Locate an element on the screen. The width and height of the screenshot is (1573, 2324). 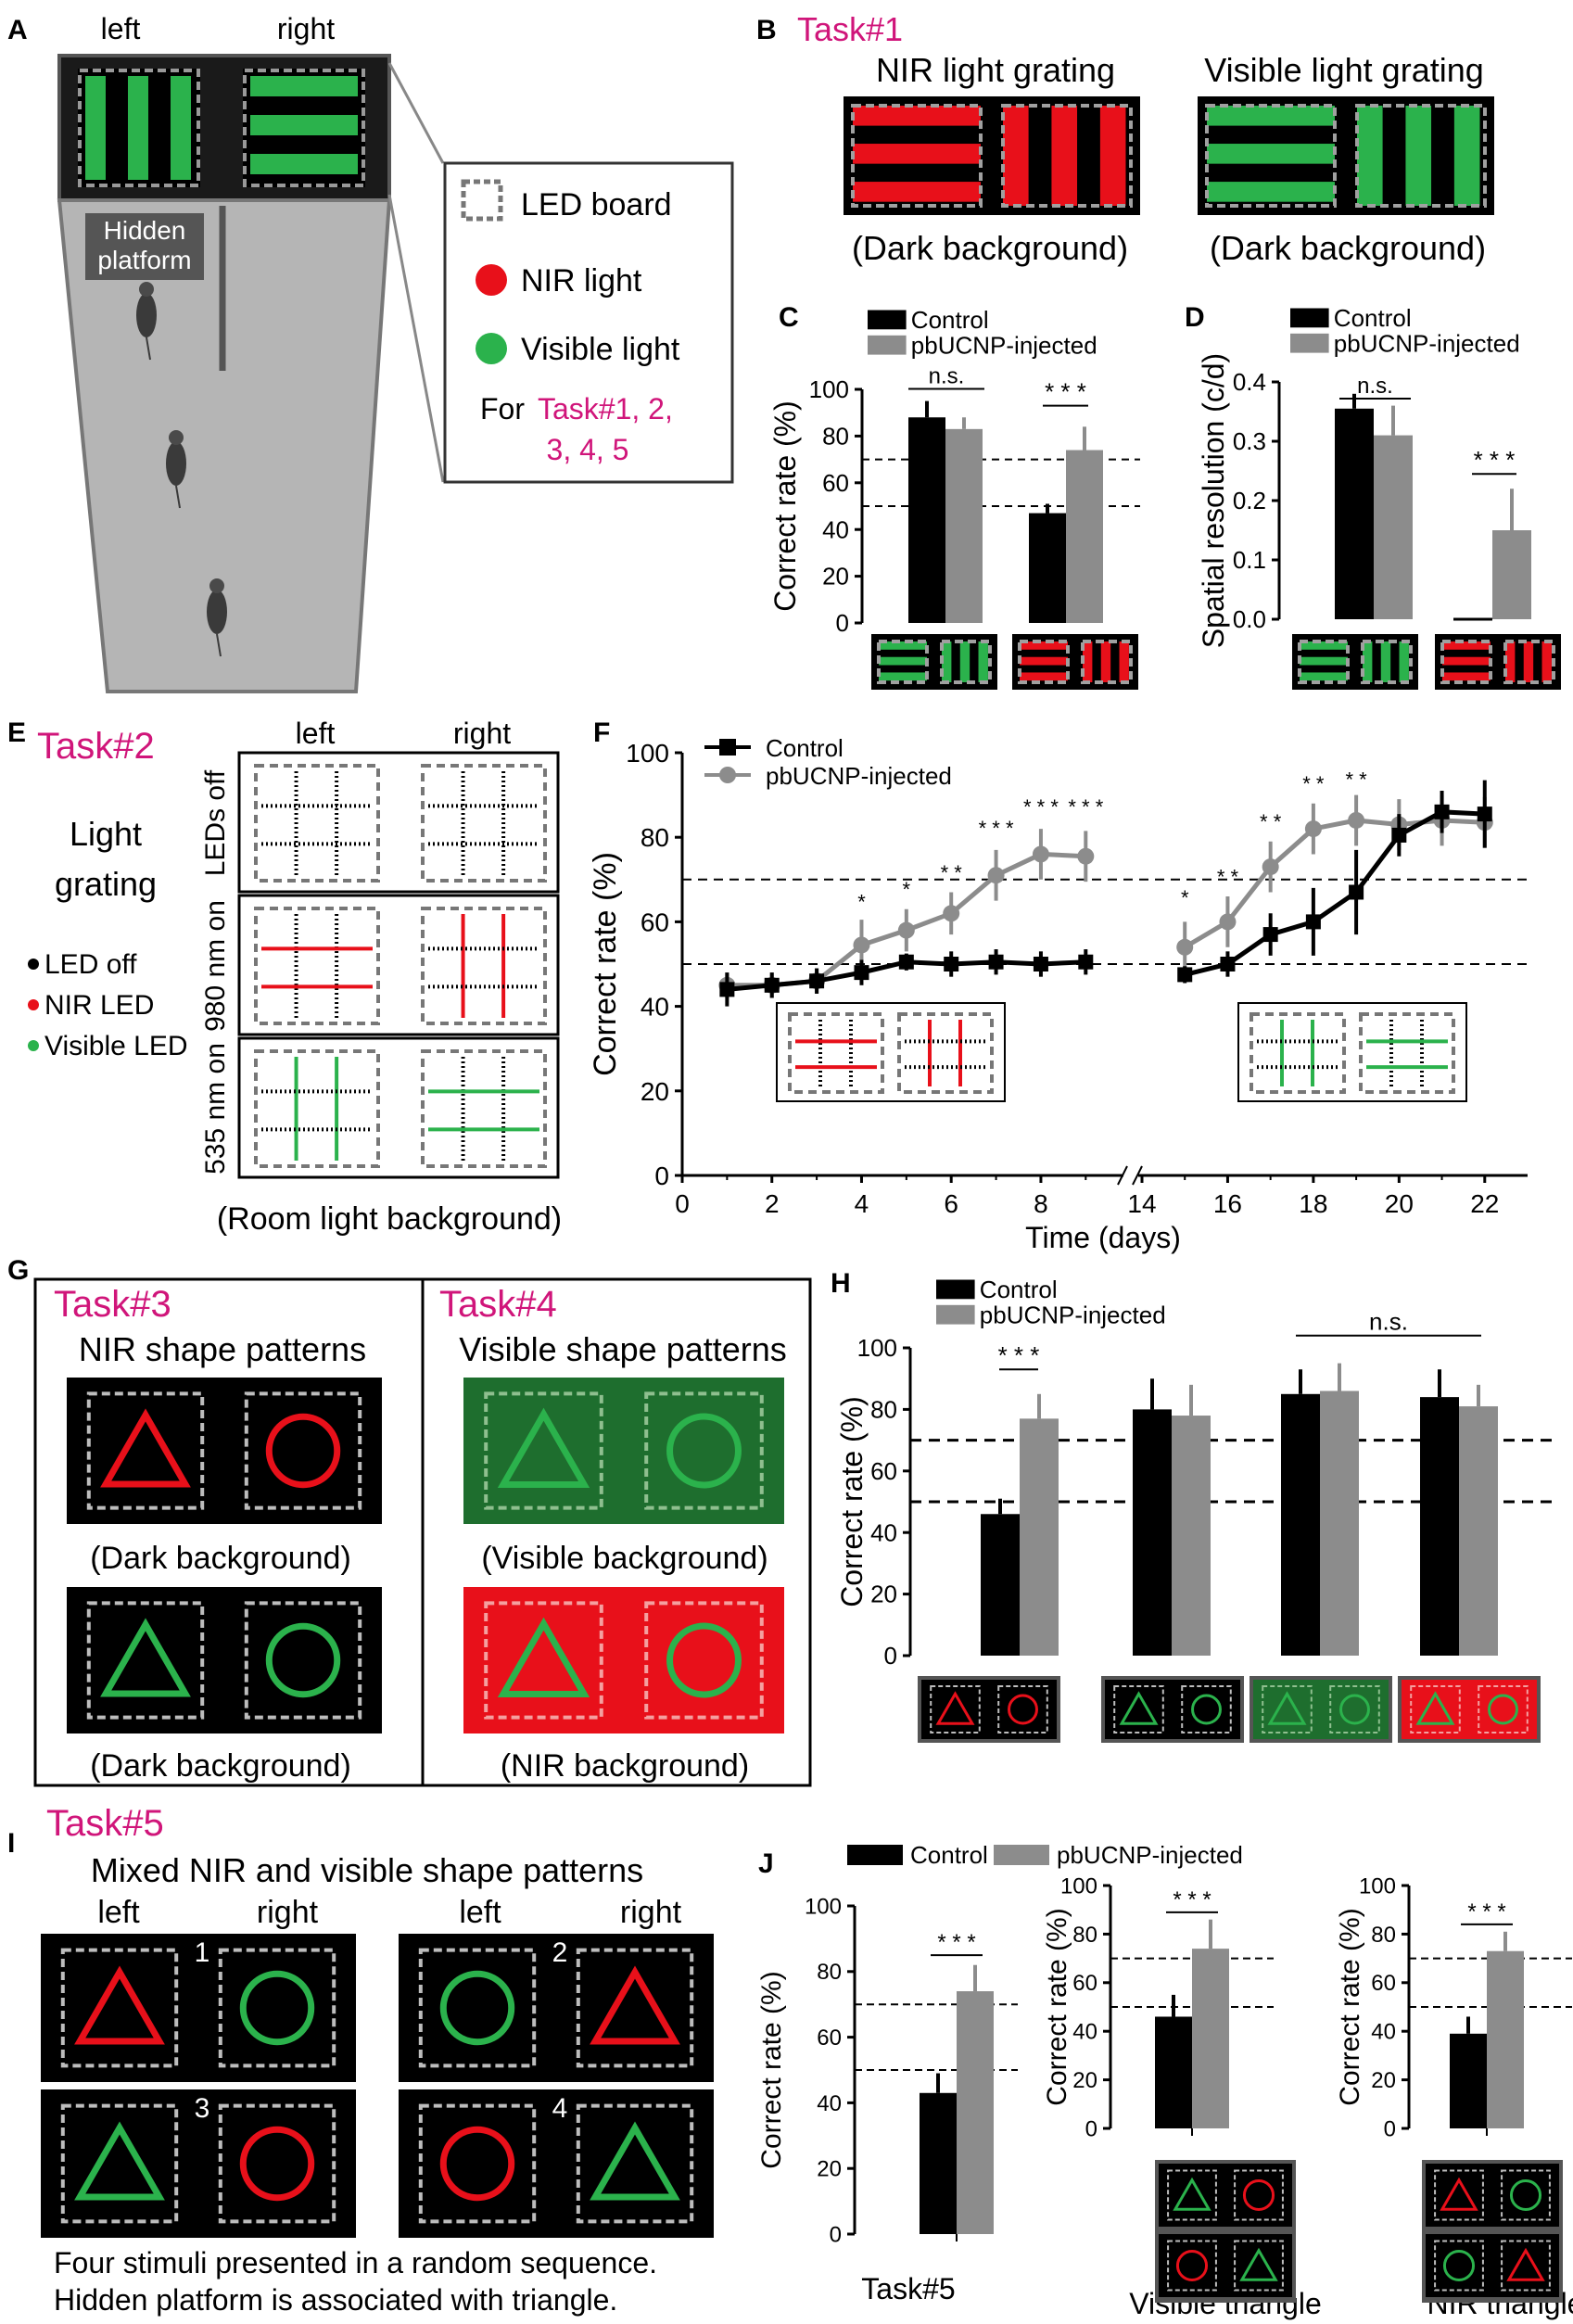
room-light-caption: (Room light background) is located at coordinates (390, 1219).